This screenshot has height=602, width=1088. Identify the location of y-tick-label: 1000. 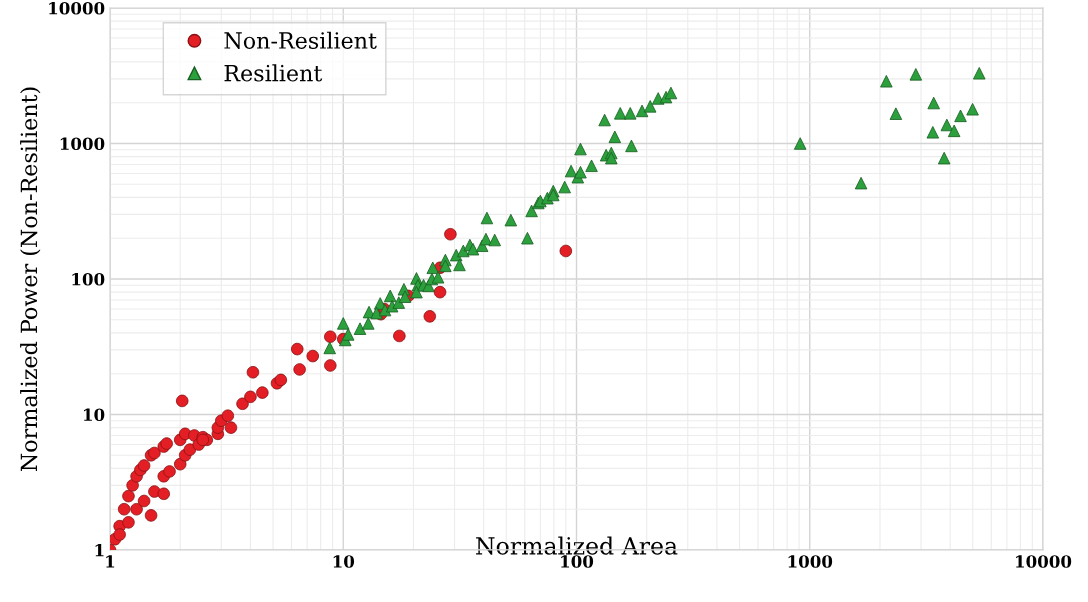
(82, 144).